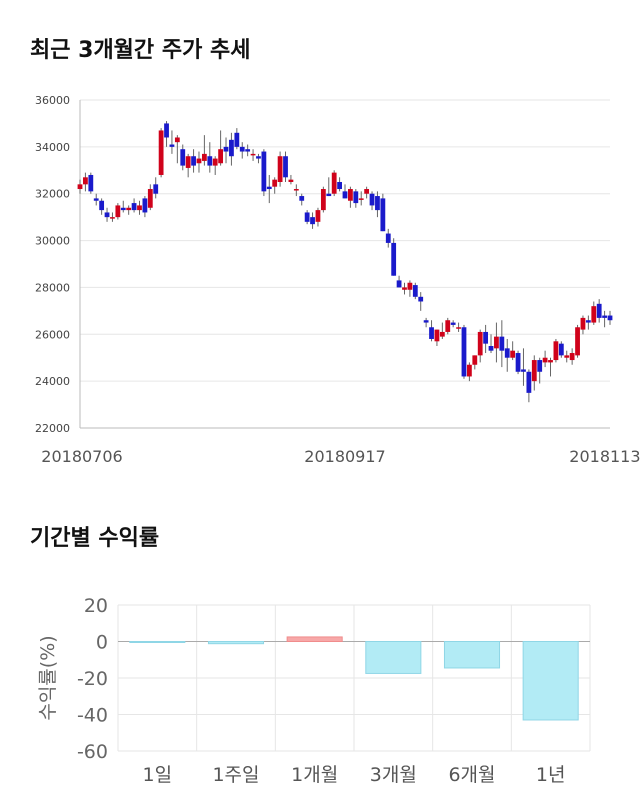  What do you see at coordinates (344, 456) in the screenshot?
I see `x-date-label: 20180917` at bounding box center [344, 456].